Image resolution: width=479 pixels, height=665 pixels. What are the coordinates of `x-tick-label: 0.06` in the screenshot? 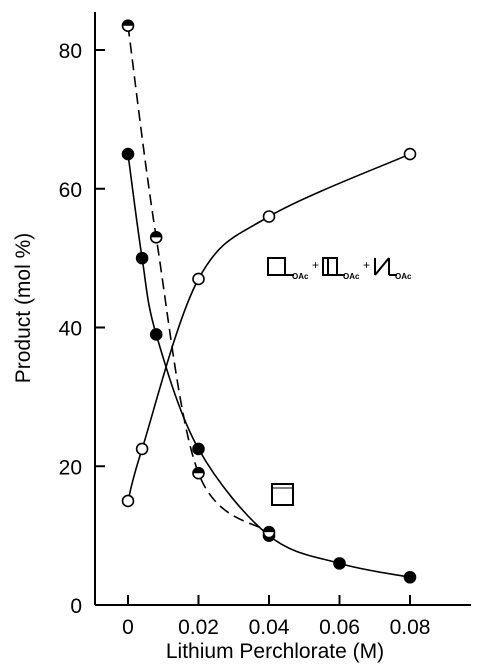 It's located at (339, 627).